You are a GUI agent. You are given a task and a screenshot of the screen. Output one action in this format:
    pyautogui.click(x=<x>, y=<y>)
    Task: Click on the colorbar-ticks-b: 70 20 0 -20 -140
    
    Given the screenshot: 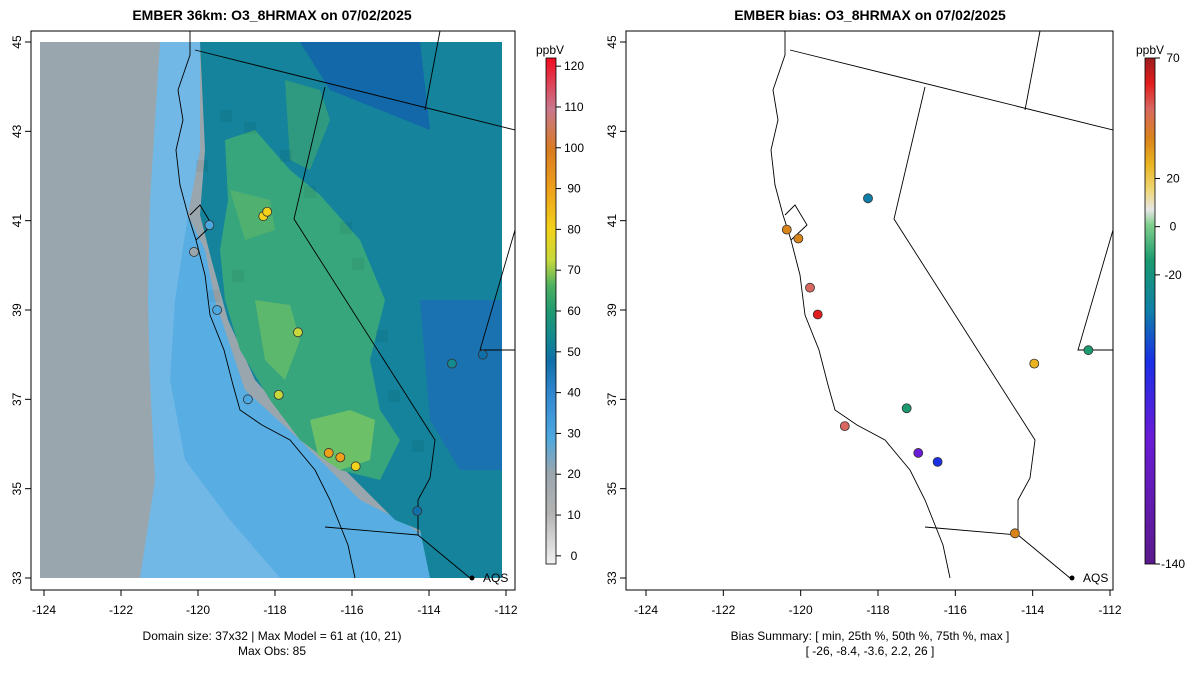 What is the action you would take?
    pyautogui.click(x=1170, y=311)
    